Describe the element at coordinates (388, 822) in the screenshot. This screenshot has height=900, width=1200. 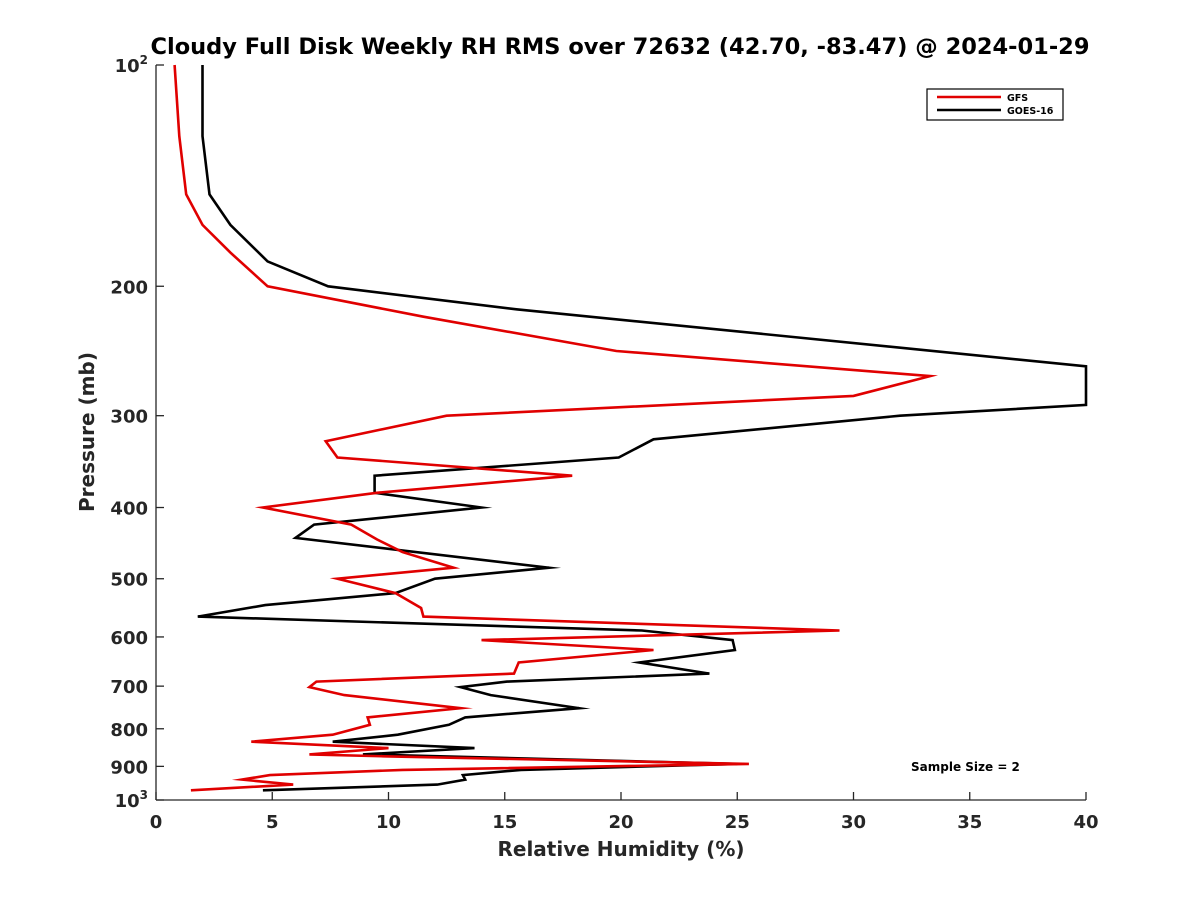
I see `x-tick-label: 10` at that location.